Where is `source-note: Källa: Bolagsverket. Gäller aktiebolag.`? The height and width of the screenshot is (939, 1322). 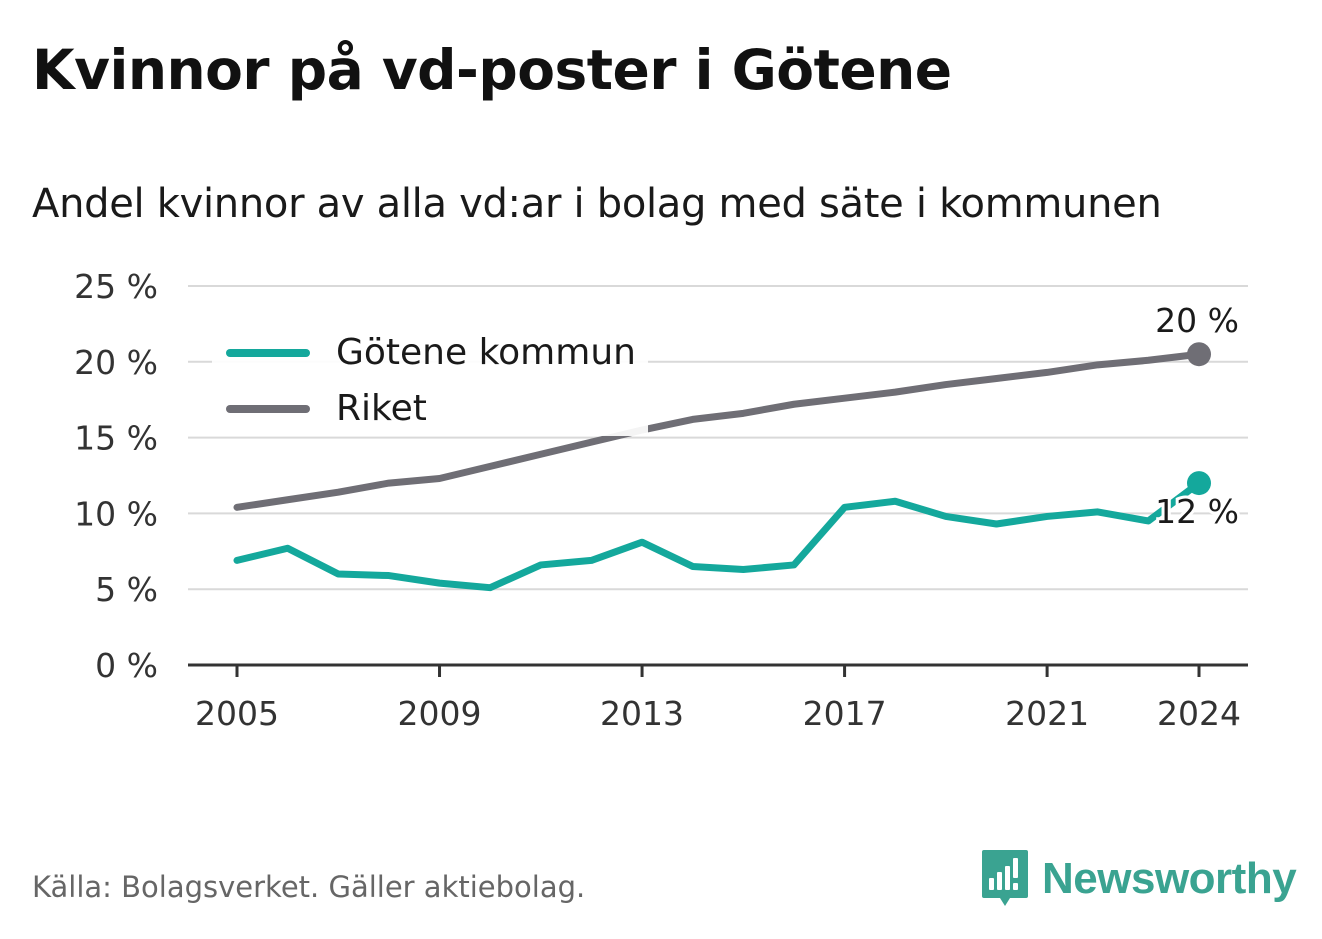 source-note: Källa: Bolagsverket. Gäller aktiebolag. is located at coordinates (309, 887).